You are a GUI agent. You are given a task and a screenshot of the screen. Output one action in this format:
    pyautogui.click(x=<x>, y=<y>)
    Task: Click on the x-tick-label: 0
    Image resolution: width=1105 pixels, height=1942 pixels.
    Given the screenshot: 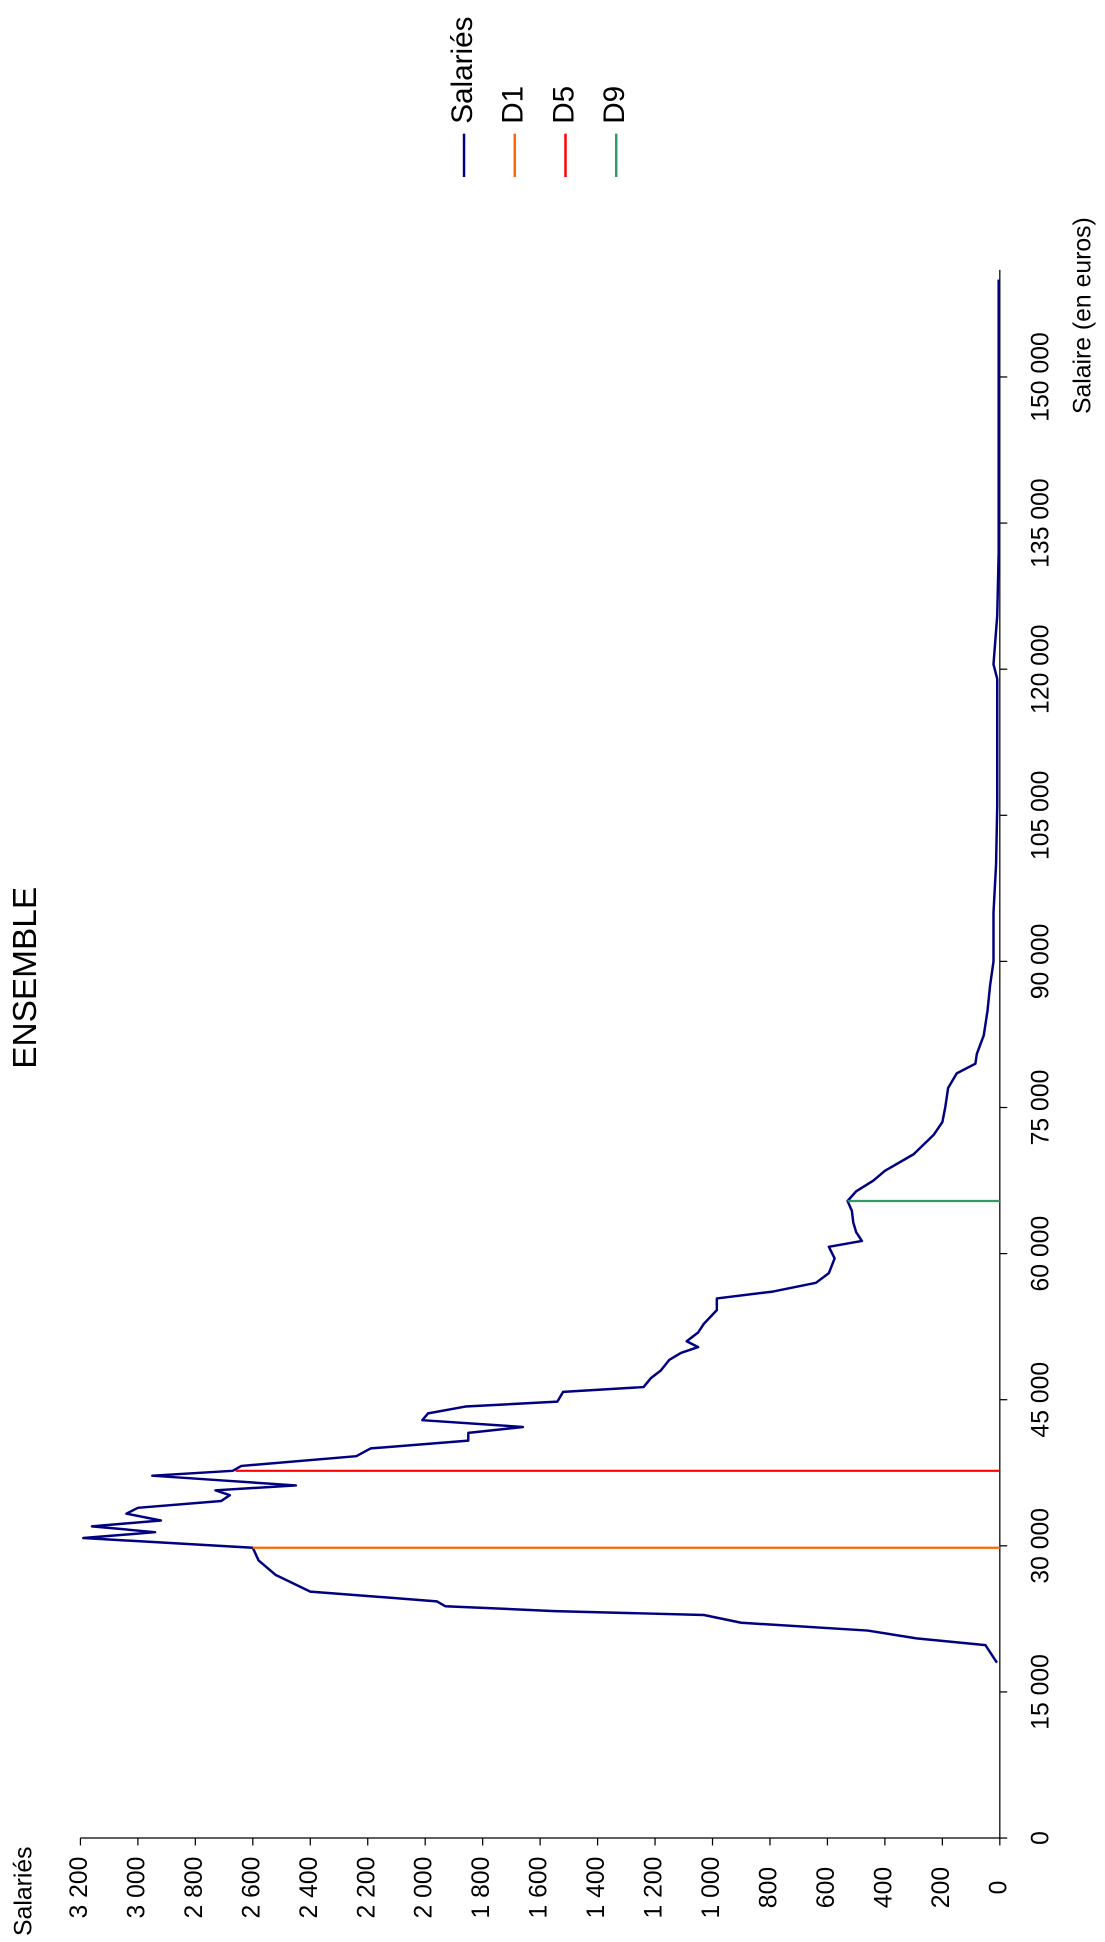 What is the action you would take?
    pyautogui.click(x=1040, y=1838)
    